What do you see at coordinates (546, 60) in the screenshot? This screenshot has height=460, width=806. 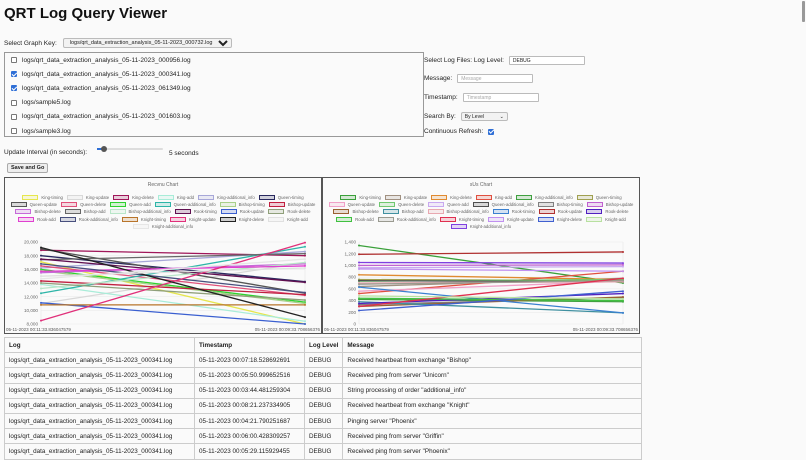 I see `log-level-input: DEBUG` at bounding box center [546, 60].